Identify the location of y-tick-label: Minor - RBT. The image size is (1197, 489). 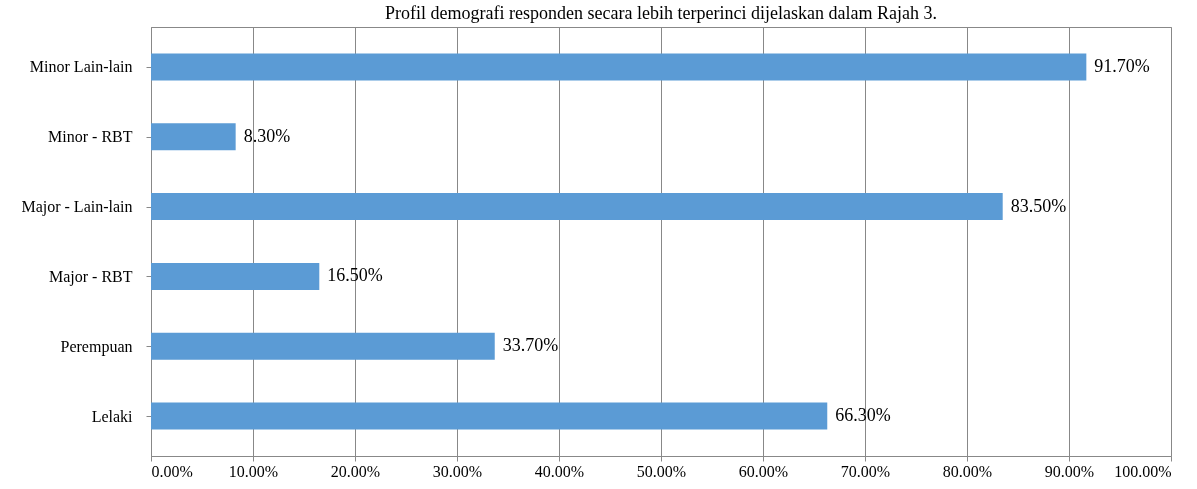
(90, 137).